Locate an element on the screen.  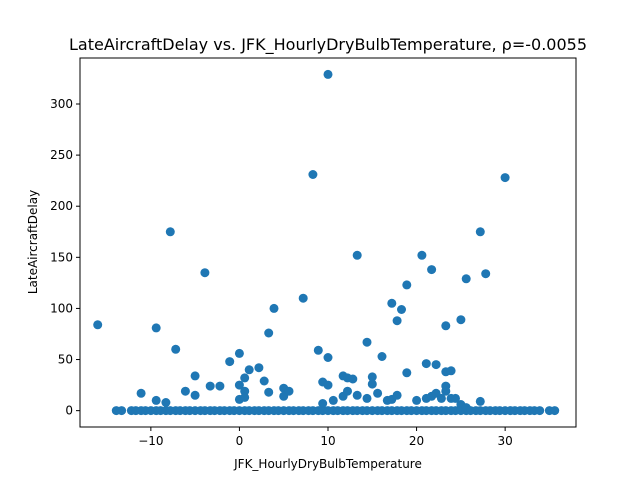
y-tick-label: 150 is located at coordinates (61, 257).